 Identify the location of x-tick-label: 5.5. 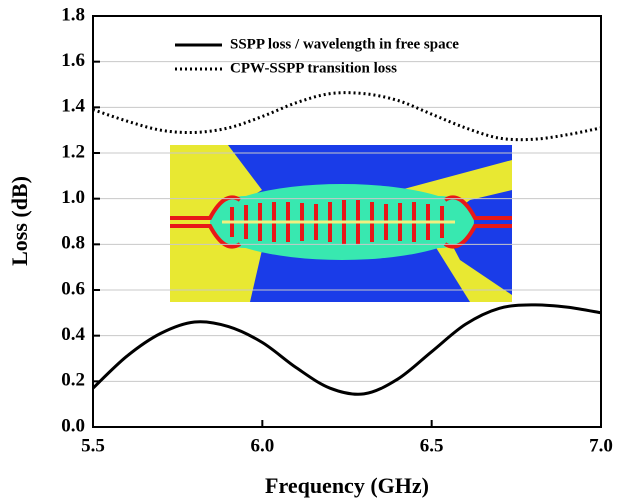
(93, 445).